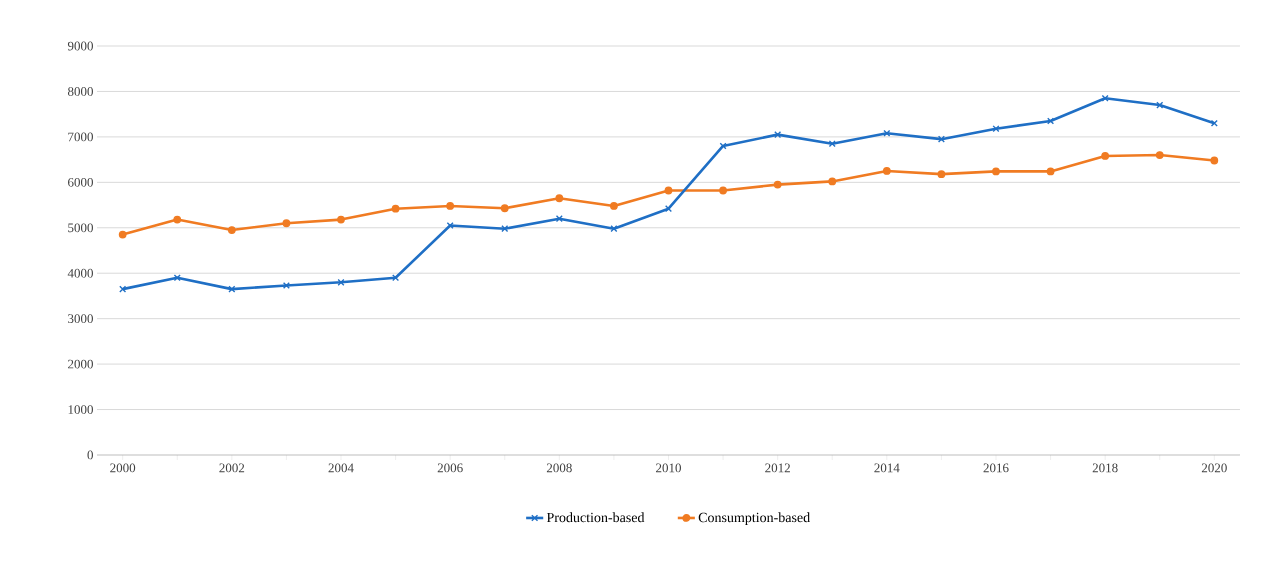  What do you see at coordinates (777, 468) in the screenshot?
I see `x-tick-label: 2012` at bounding box center [777, 468].